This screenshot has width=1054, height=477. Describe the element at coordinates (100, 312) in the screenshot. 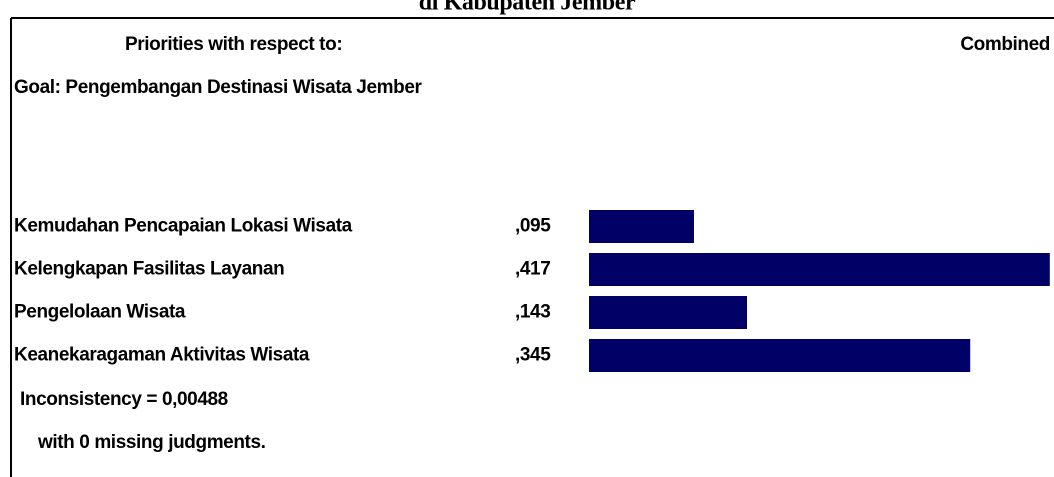

I see `criterion-label: Pengelolaan Wisata` at that location.